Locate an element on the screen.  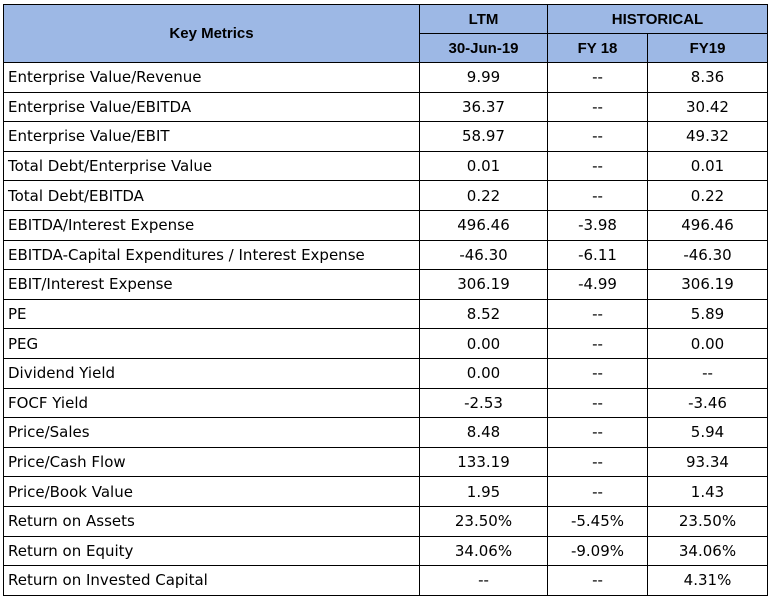
table-row: Price/Book Value 1.95 -- 1.43 is located at coordinates (385, 491).